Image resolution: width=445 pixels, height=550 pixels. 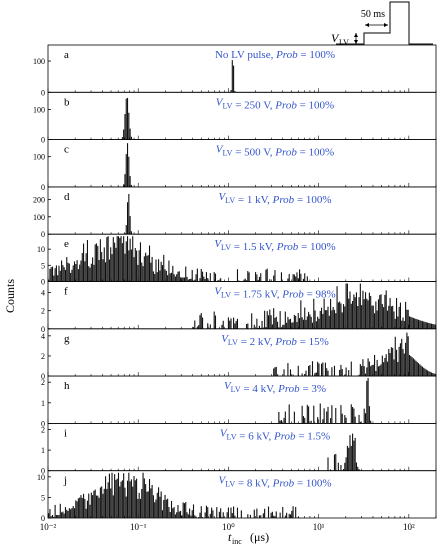 I want to click on y-tick-label: 2, so click(x=43, y=356).